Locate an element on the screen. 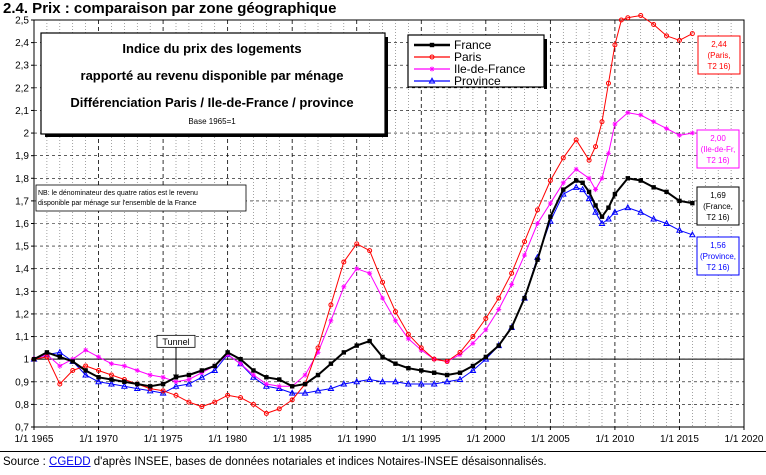 The height and width of the screenshot is (475, 766). end-label-text: (Ile-de-Fr, is located at coordinates (718, 149).